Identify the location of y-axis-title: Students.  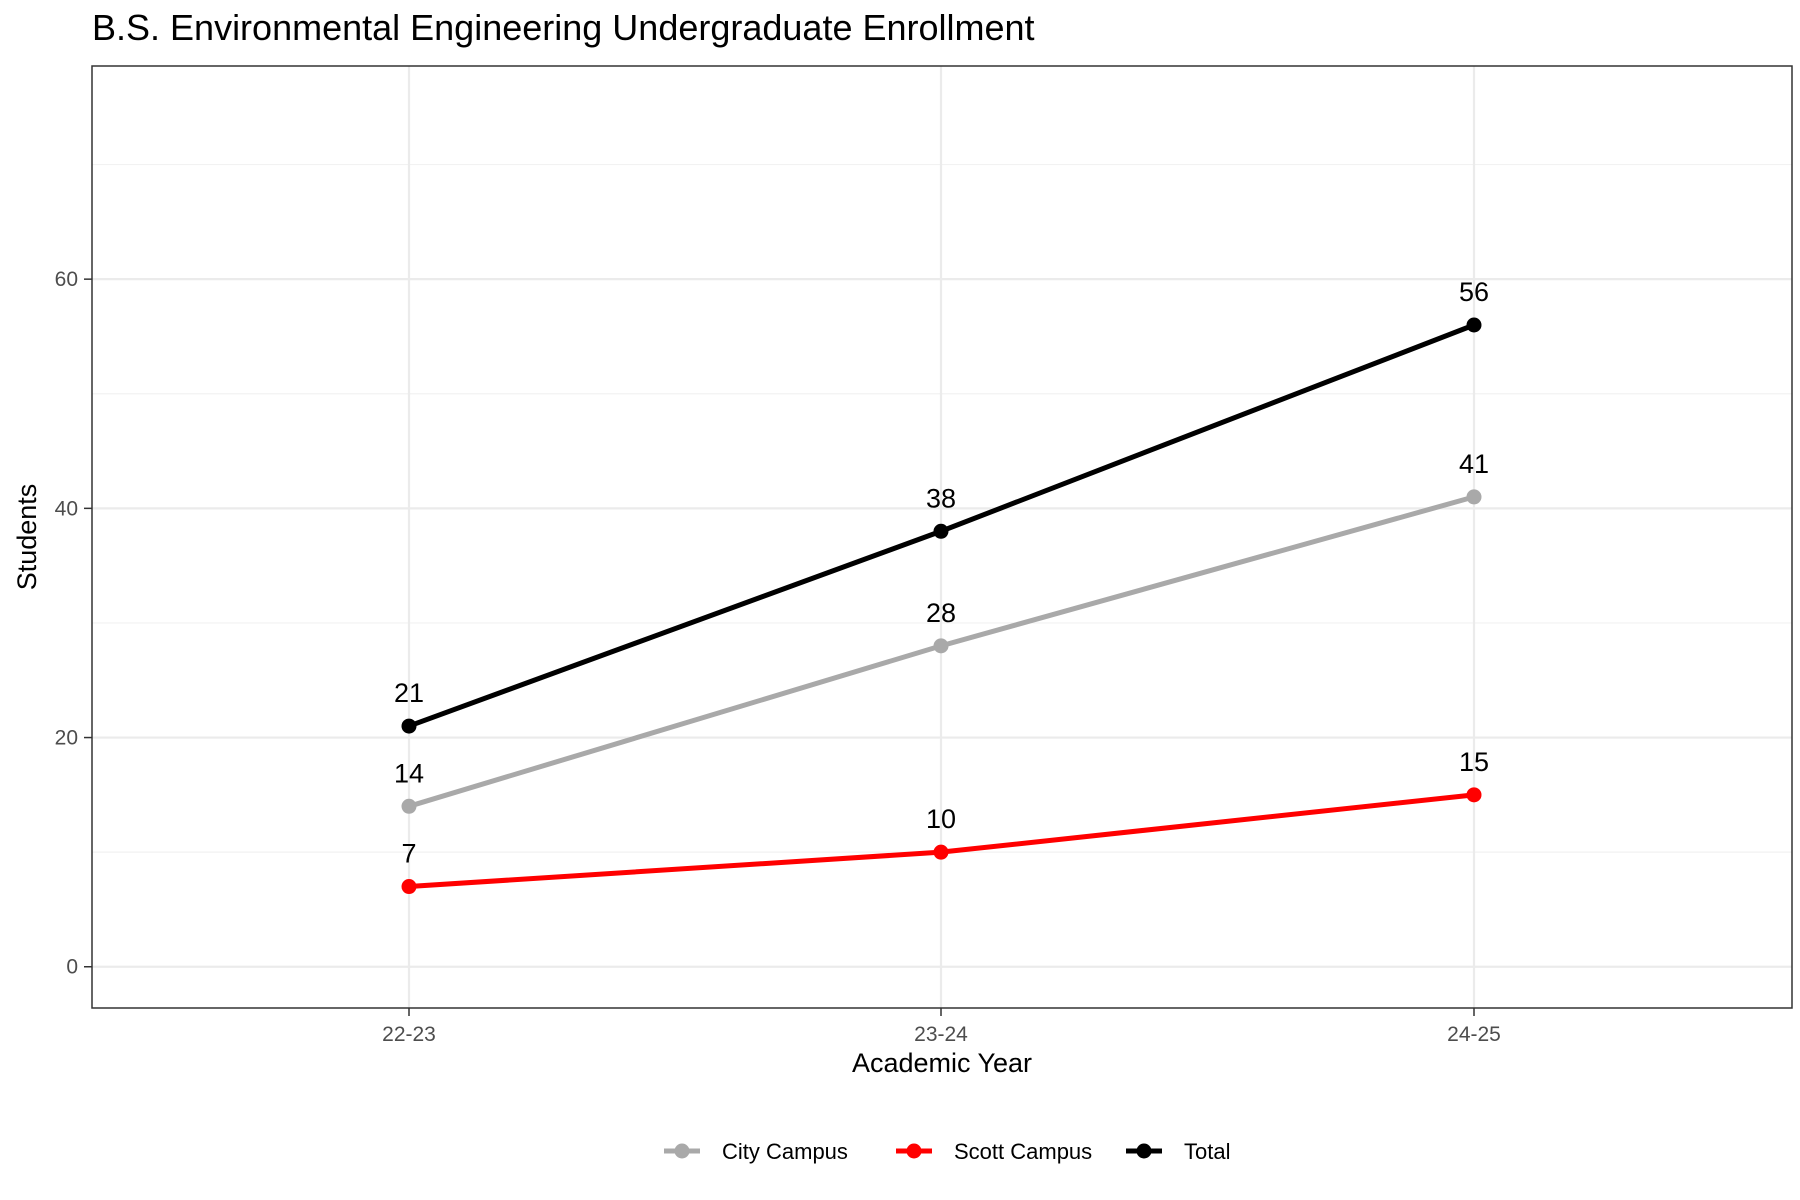
(27, 537).